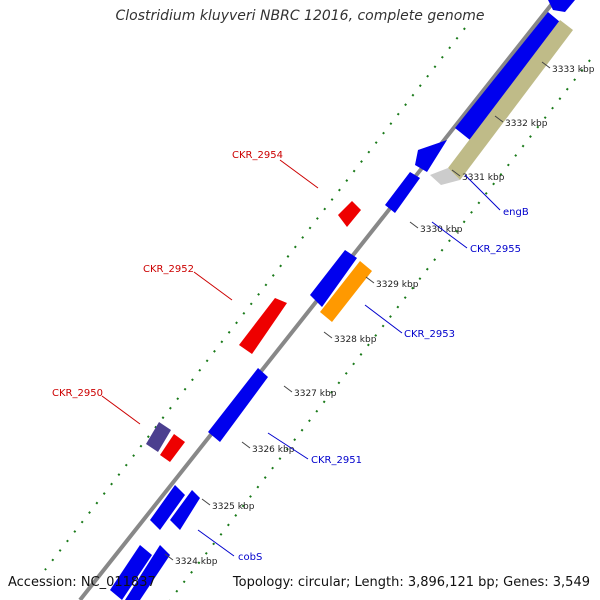 The height and width of the screenshot is (600, 600). What do you see at coordinates (336, 460) in the screenshot?
I see `gene-label-ckr_2951: CKR_2951` at bounding box center [336, 460].